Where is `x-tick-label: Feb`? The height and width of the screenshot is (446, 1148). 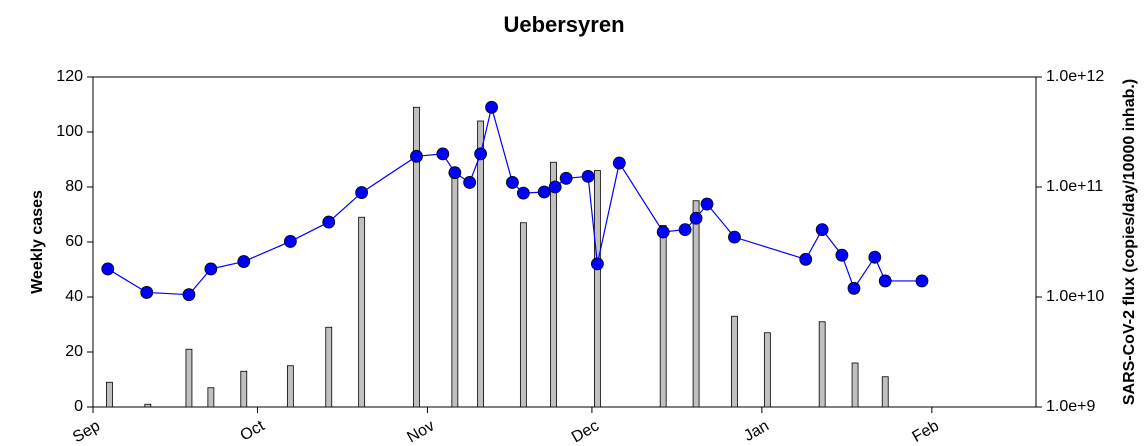 x-tick-label: Feb is located at coordinates (926, 431).